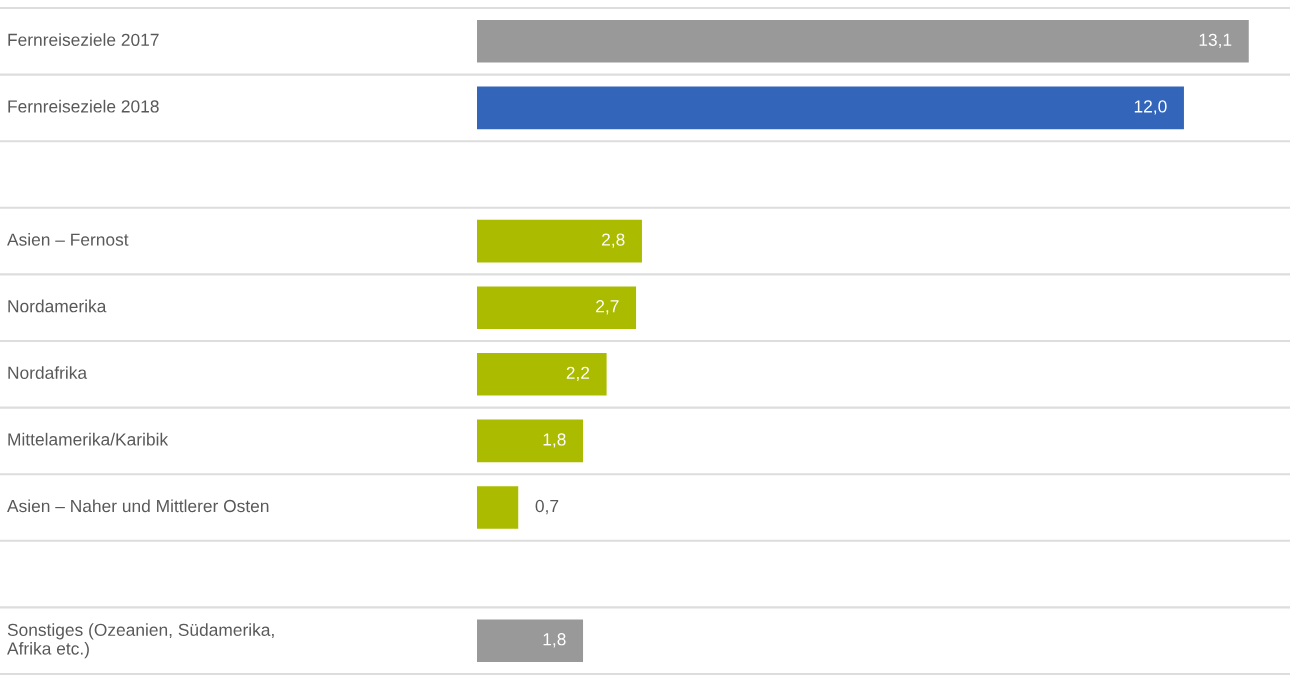 The width and height of the screenshot is (1290, 675). What do you see at coordinates (613, 240) in the screenshot?
I see `data-label: 2,8` at bounding box center [613, 240].